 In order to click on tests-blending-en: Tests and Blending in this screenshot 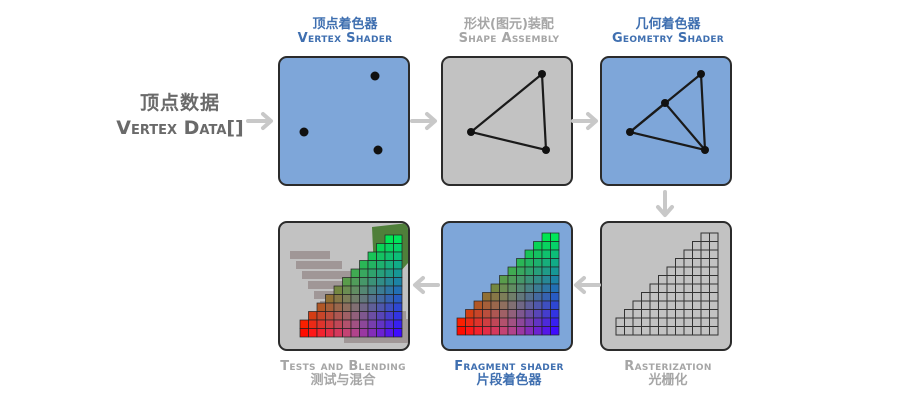, I will do `click(343, 366)`.